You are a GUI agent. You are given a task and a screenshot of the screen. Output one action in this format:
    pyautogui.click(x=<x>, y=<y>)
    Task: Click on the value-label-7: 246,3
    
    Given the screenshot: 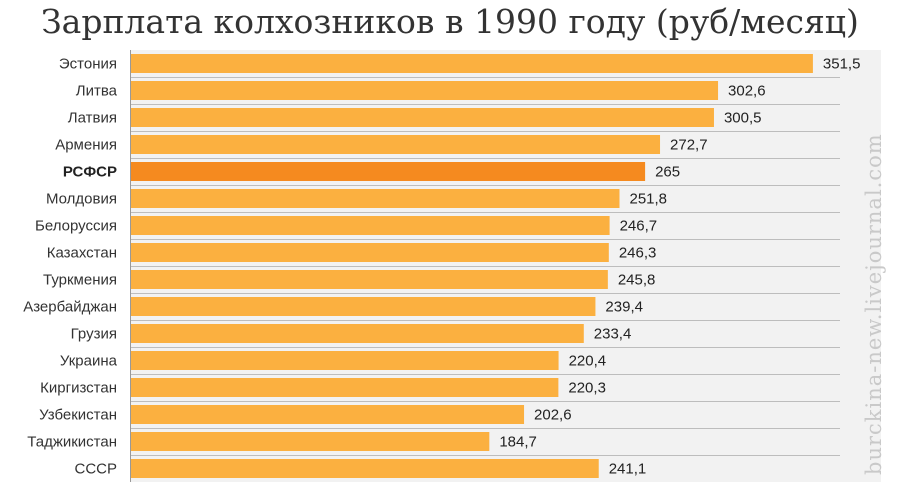 What is the action you would take?
    pyautogui.click(x=638, y=253)
    